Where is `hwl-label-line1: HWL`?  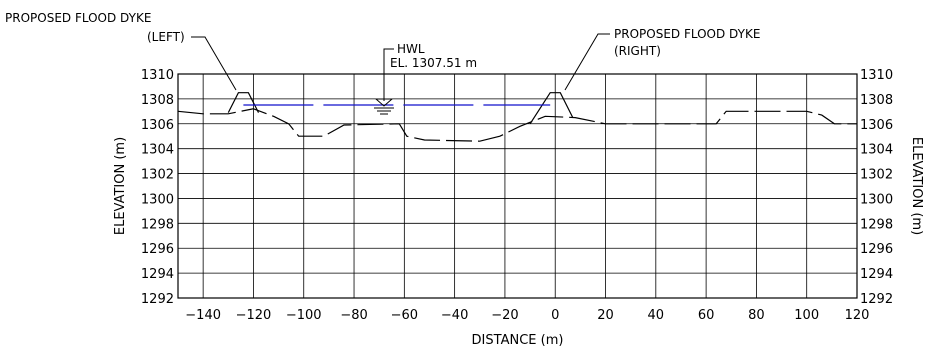 hwl-label-line1: HWL is located at coordinates (411, 49).